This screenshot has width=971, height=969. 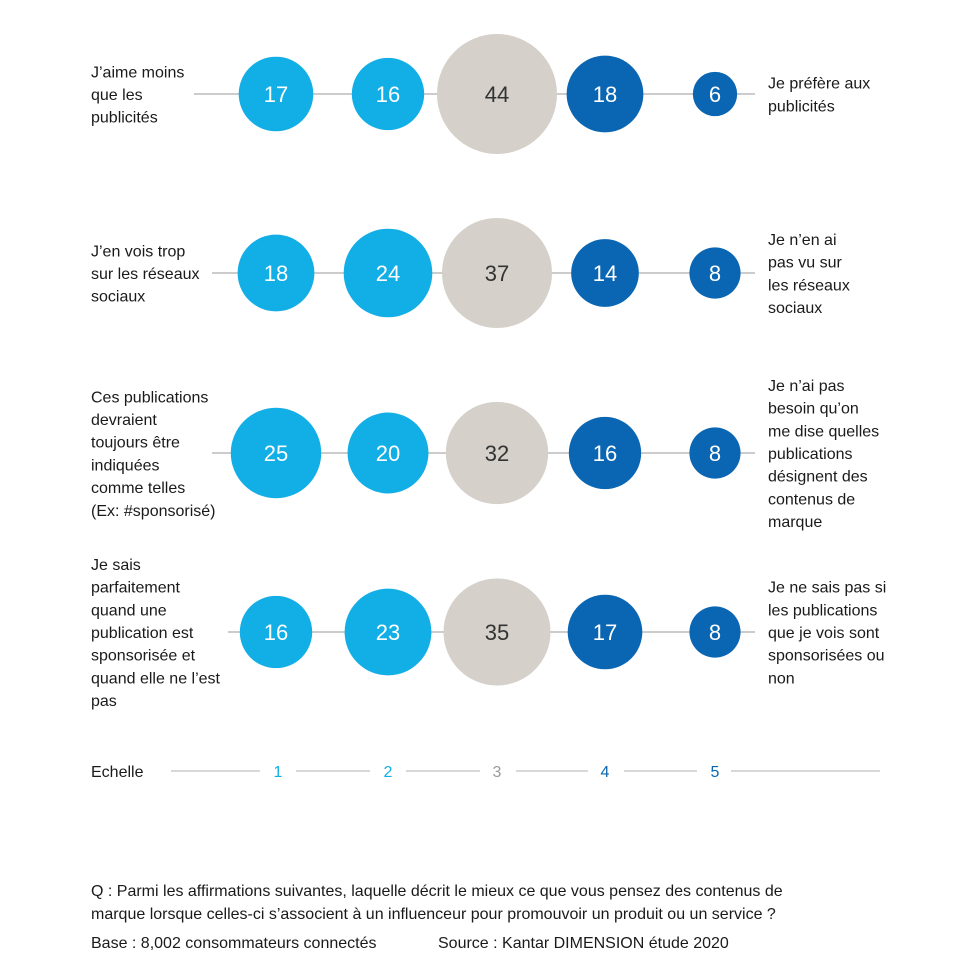 I want to click on left-label-line: sponsorisée et, so click(x=143, y=656).